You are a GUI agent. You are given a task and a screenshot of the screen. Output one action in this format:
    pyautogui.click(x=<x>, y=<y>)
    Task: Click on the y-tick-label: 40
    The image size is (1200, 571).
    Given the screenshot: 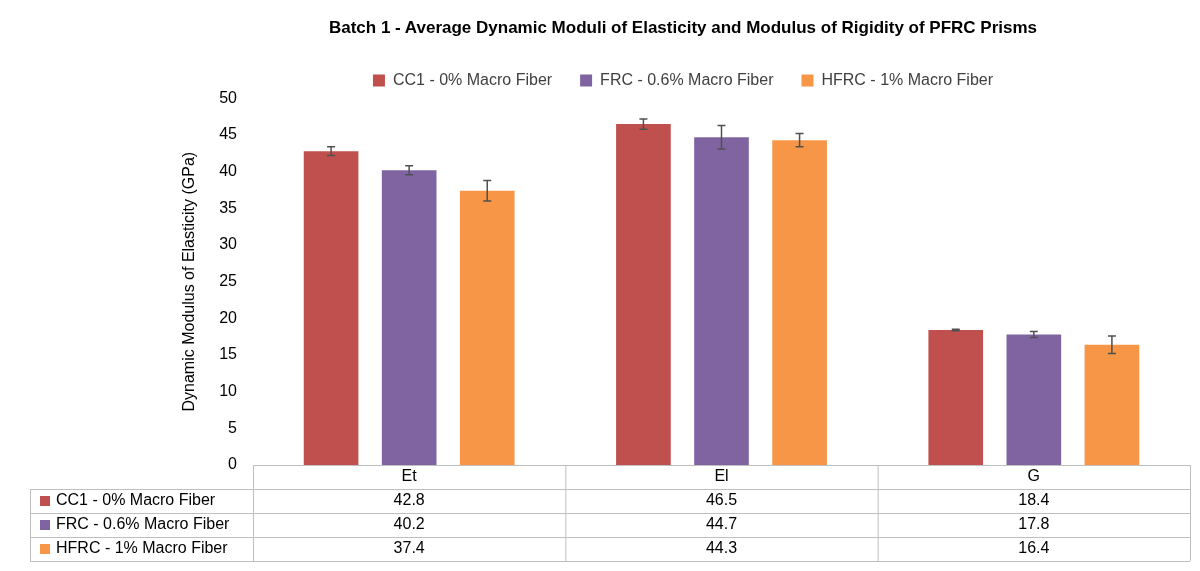 What is the action you would take?
    pyautogui.click(x=228, y=171)
    